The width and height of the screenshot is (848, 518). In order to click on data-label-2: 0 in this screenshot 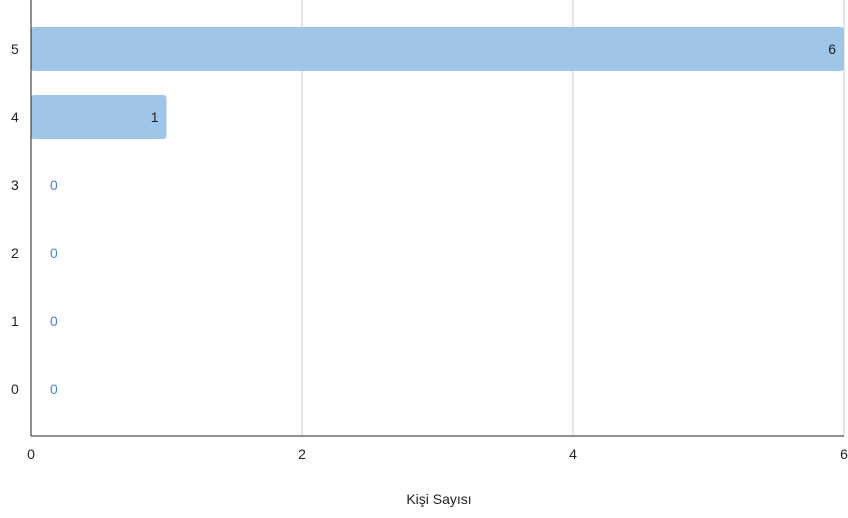, I will do `click(54, 253)`.